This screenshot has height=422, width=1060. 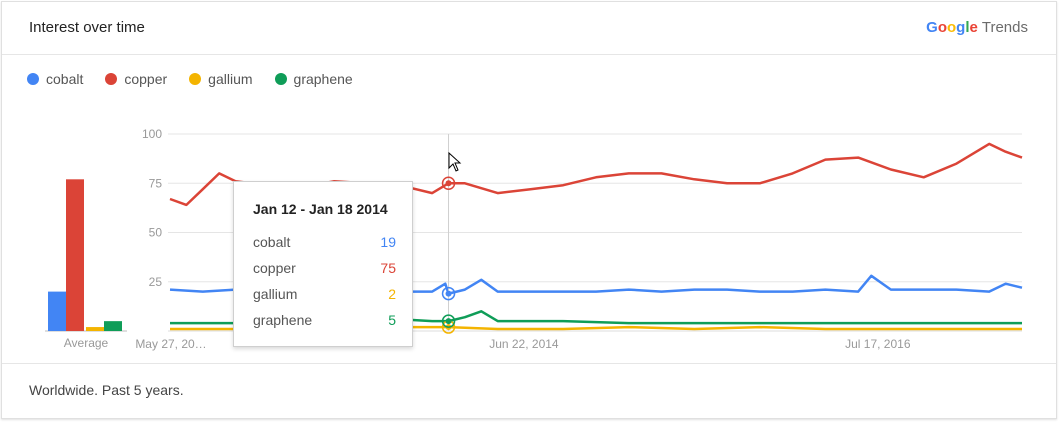 I want to click on hover-marker-graphene, so click(x=448, y=321).